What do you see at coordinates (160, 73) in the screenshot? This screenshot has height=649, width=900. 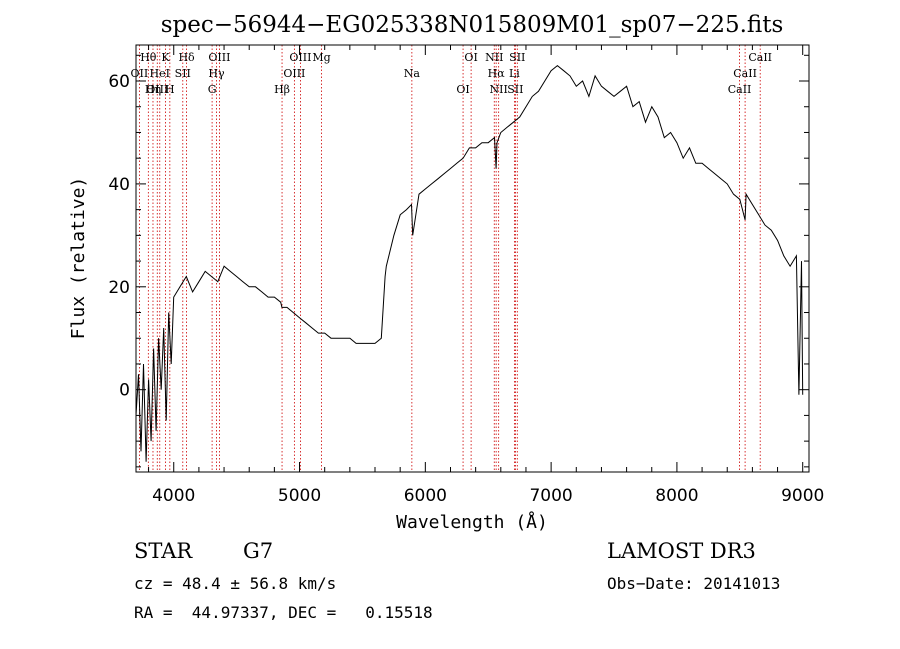 I see `line-label: HeI` at bounding box center [160, 73].